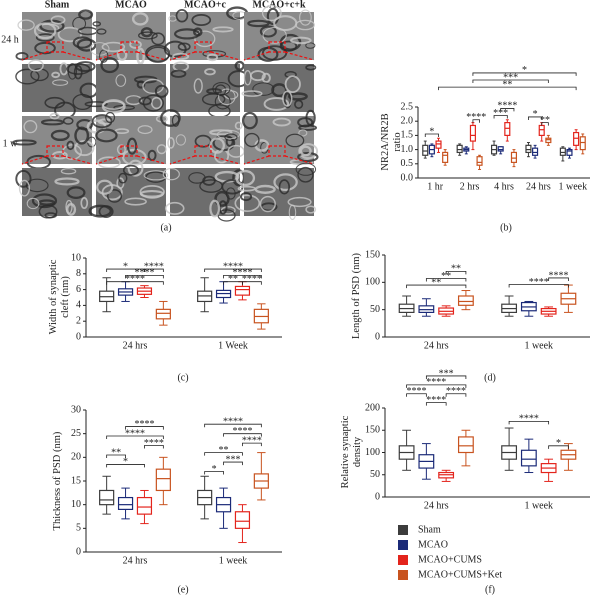 This screenshot has width=606, height=598. Describe the element at coordinates (131, 5) in the screenshot. I see `column-label: MCAO` at that location.